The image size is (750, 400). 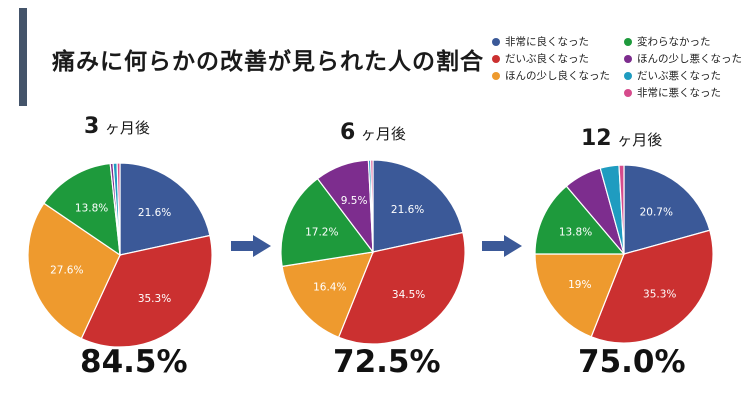 I want to click on slice-label: 27.6%, so click(x=66, y=271).